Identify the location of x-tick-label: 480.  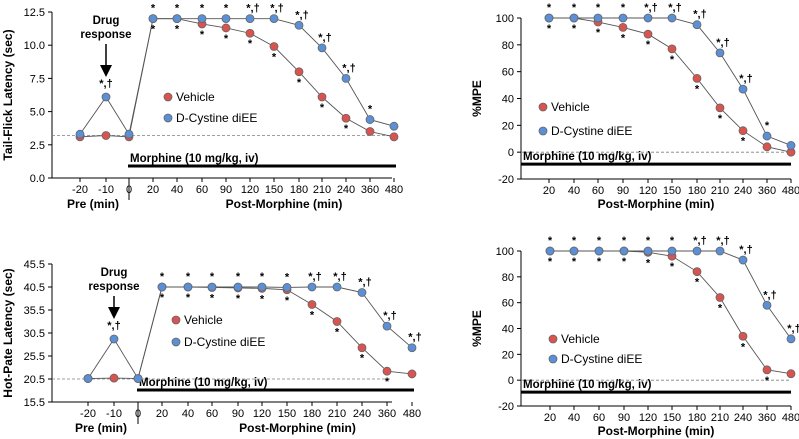
(790, 191).